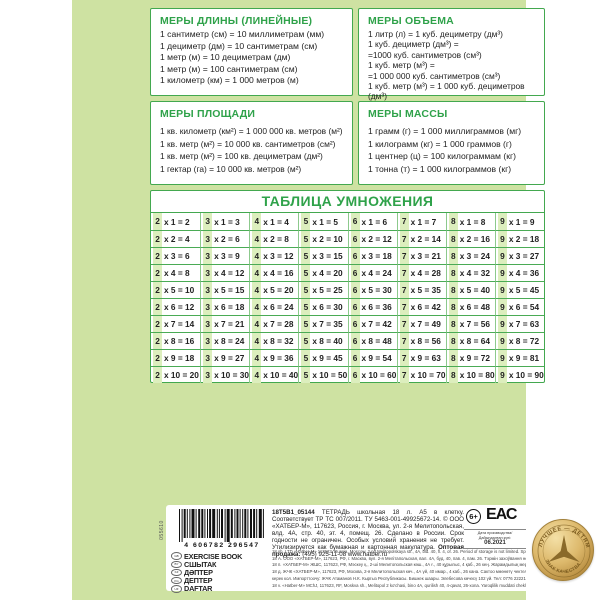 This screenshot has width=600, height=600. What do you see at coordinates (221, 525) in the screenshot?
I see `barcode-icon` at bounding box center [221, 525].